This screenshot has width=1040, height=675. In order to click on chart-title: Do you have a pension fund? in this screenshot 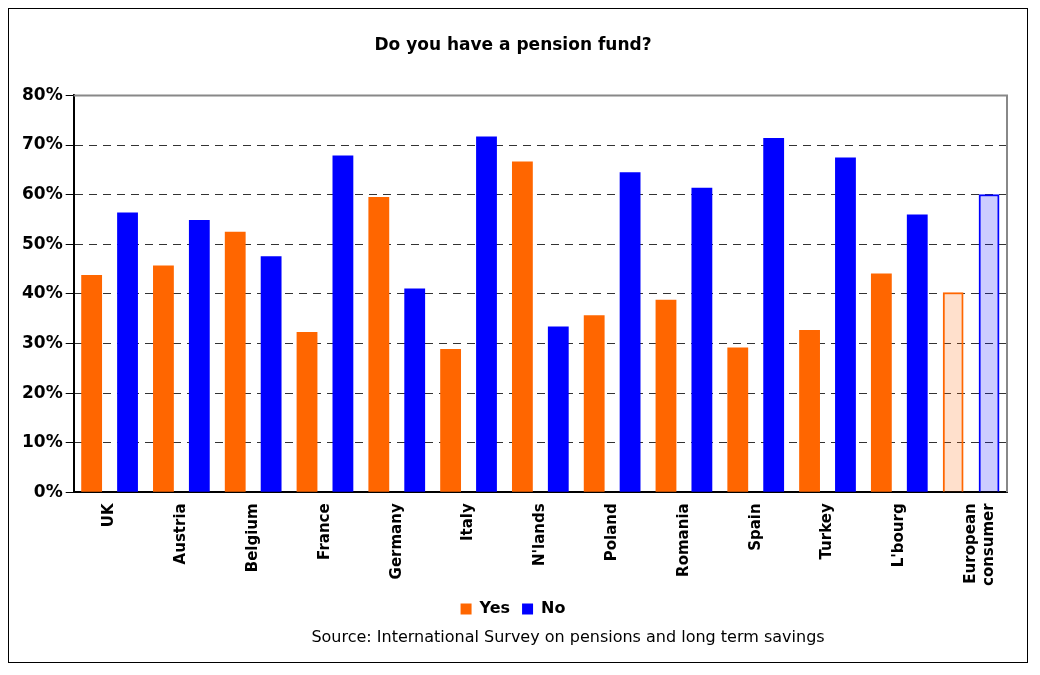, I will do `click(513, 43)`.